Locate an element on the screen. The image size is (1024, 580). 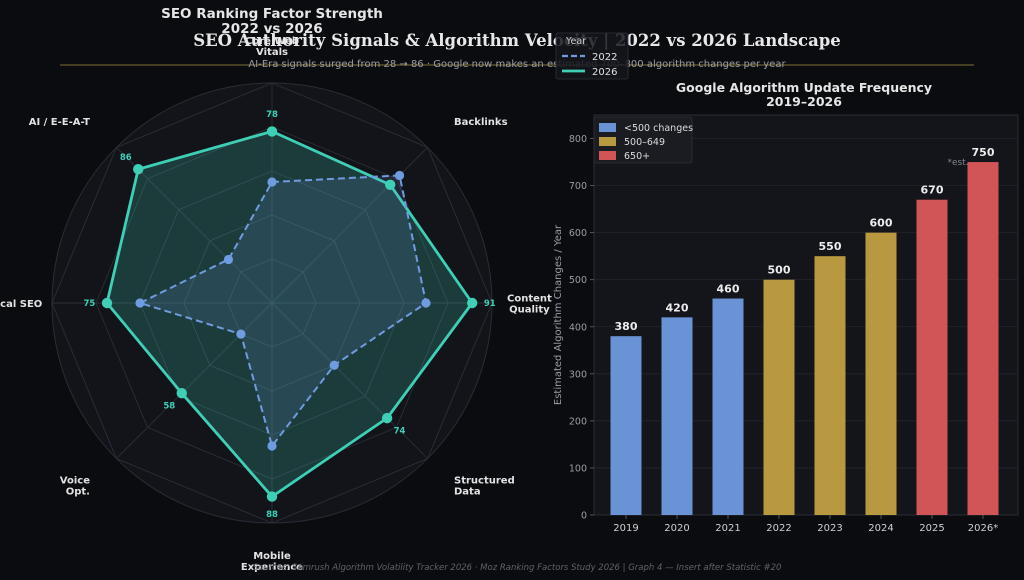
bar-2020 is located at coordinates (677, 416).